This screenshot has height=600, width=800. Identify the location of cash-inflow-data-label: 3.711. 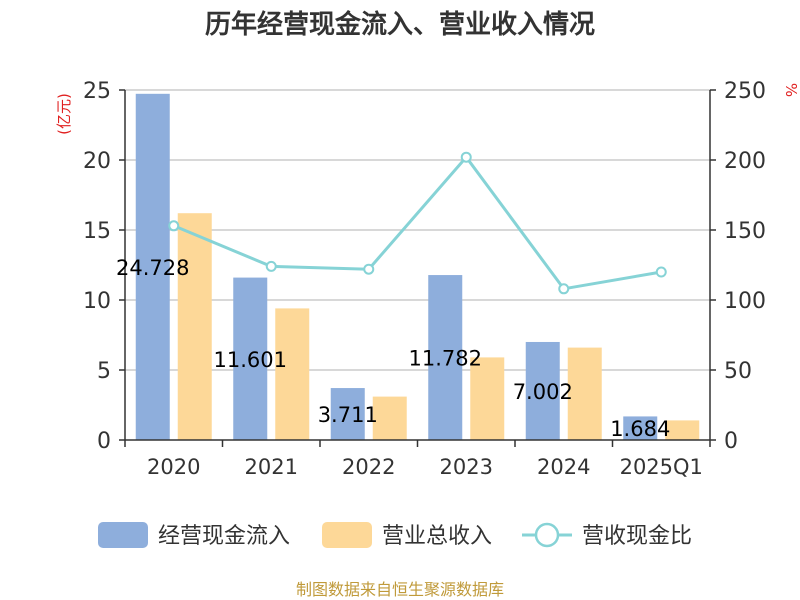
(348, 415).